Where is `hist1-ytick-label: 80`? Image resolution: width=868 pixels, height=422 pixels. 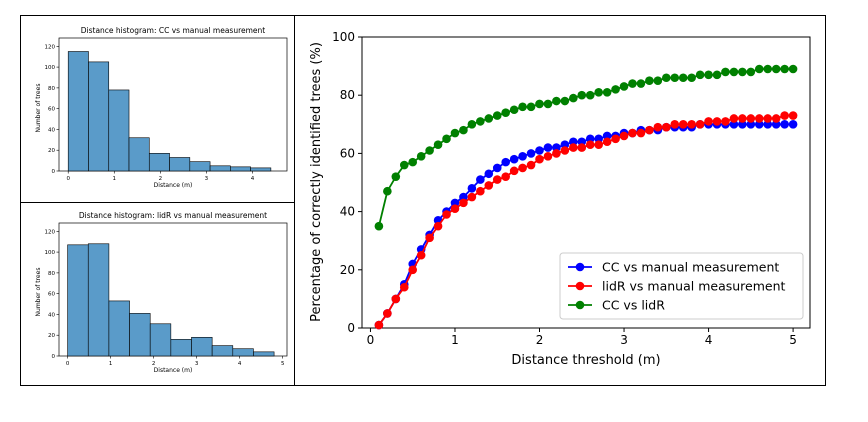
hist1-ytick-label: 80 is located at coordinates (51, 89).